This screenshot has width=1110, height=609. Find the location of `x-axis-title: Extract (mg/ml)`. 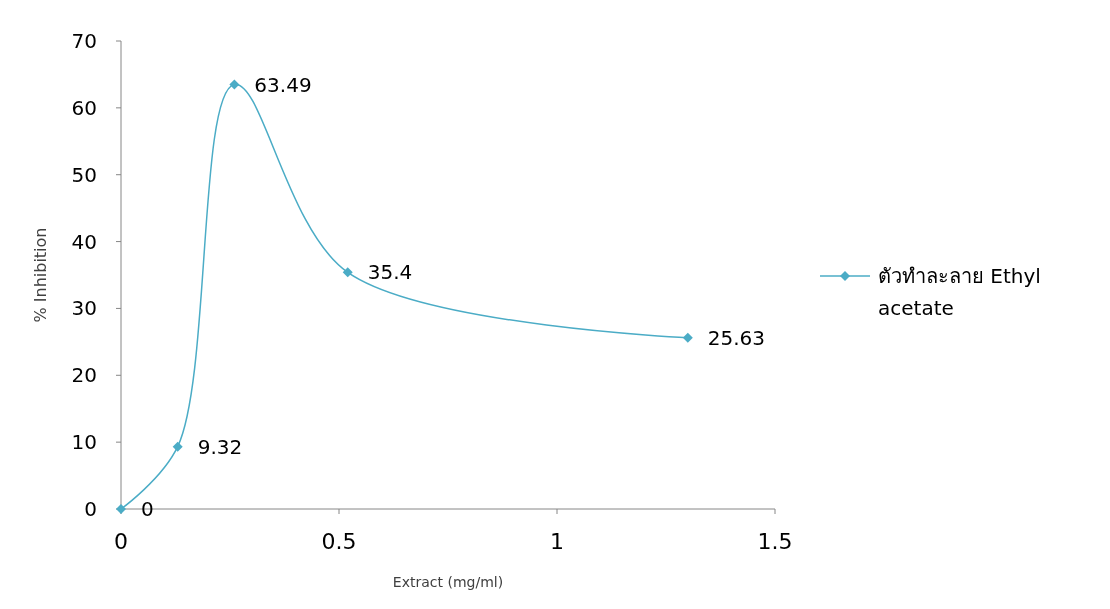

x-axis-title: Extract (mg/ml) is located at coordinates (448, 582).